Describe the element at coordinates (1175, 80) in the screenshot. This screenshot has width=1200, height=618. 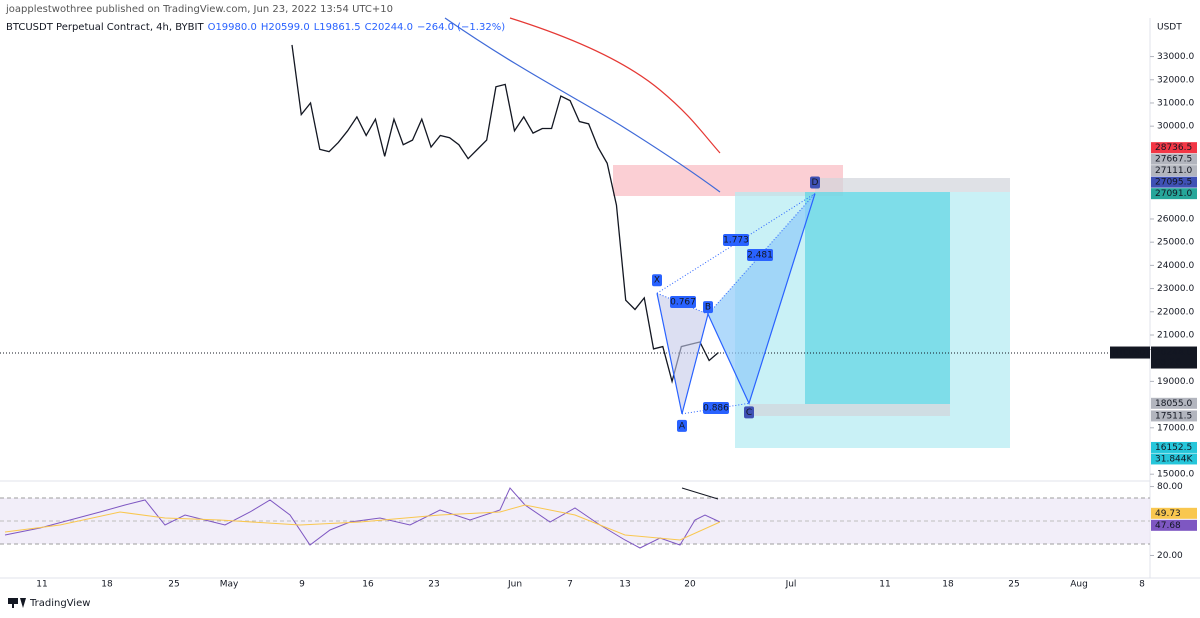
I see `price-tick-label: 32000.0` at that location.